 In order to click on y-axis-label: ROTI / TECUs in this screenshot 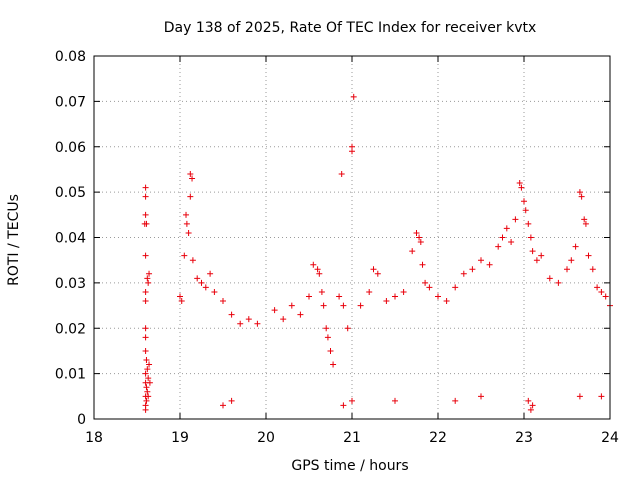, I will do `click(14, 240)`.